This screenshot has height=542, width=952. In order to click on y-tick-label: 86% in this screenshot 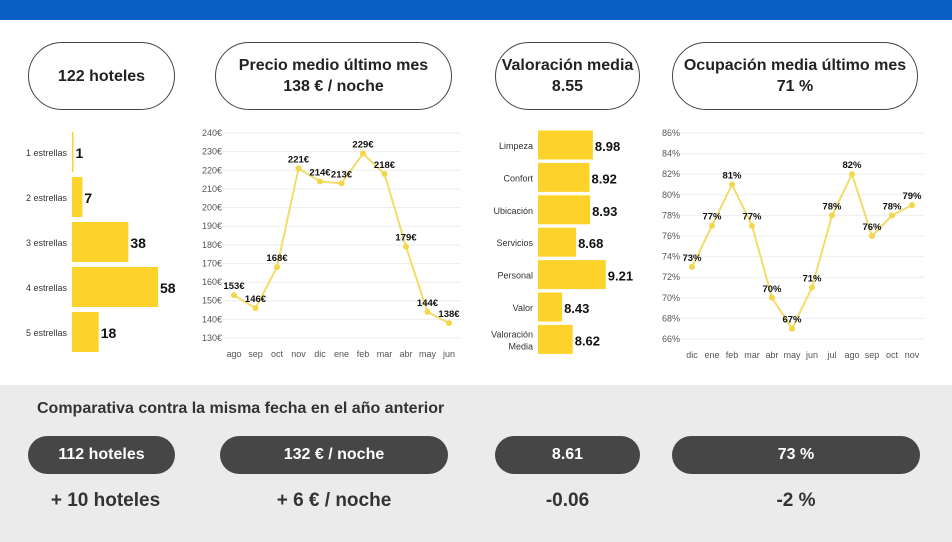, I will do `click(671, 133)`.